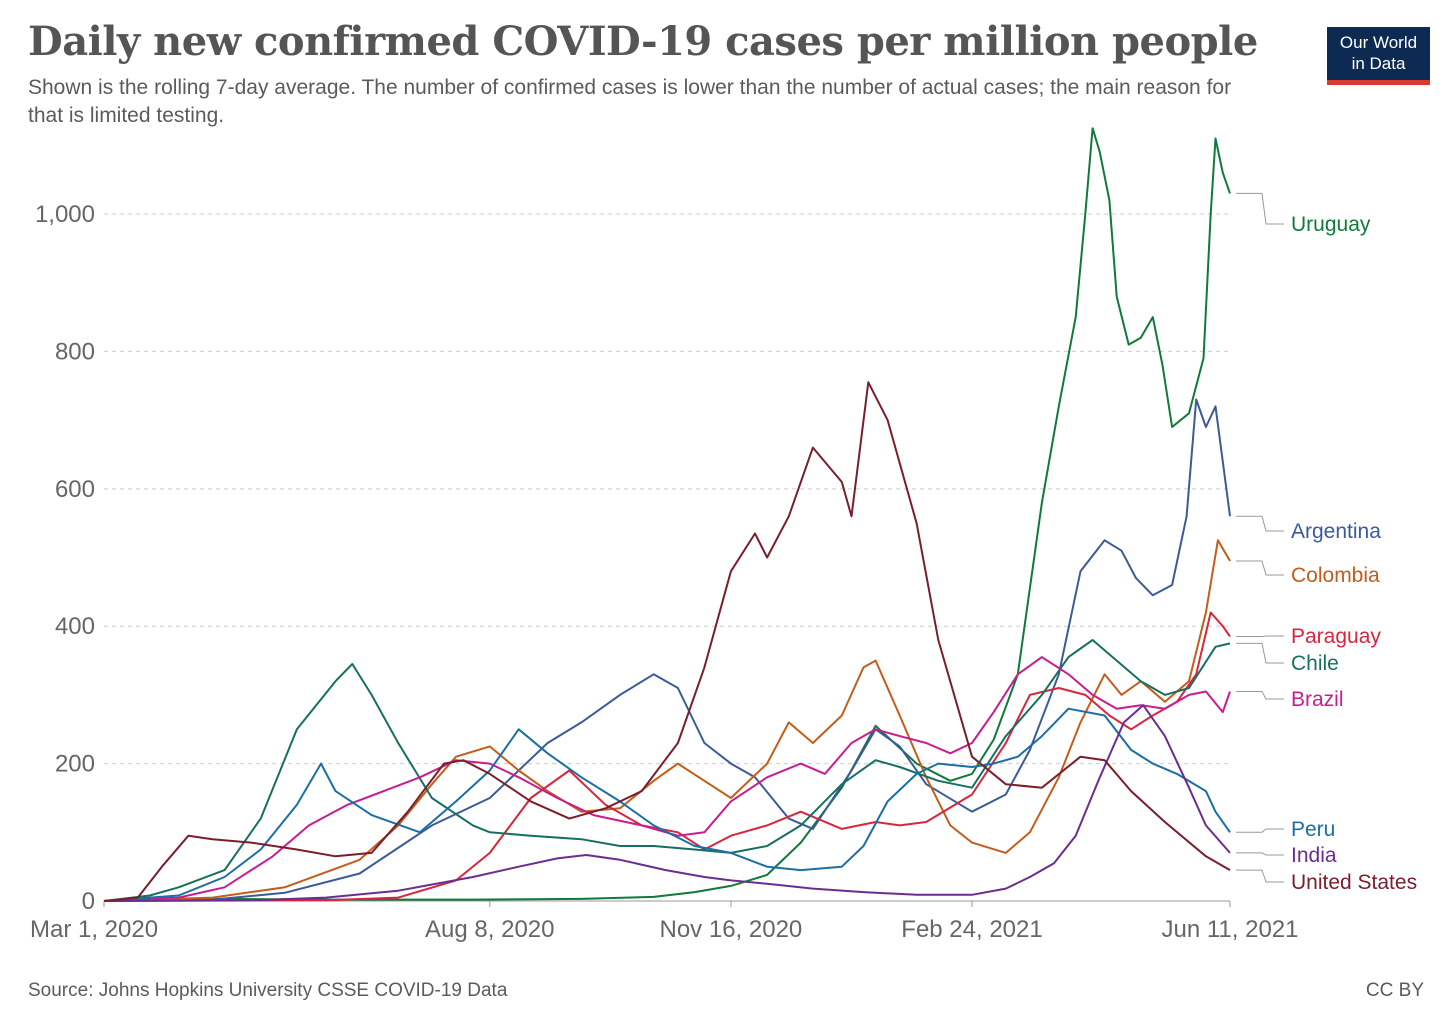 The image size is (1456, 1028). What do you see at coordinates (1336, 531) in the screenshot?
I see `series-label-argentina: Argentina` at bounding box center [1336, 531].